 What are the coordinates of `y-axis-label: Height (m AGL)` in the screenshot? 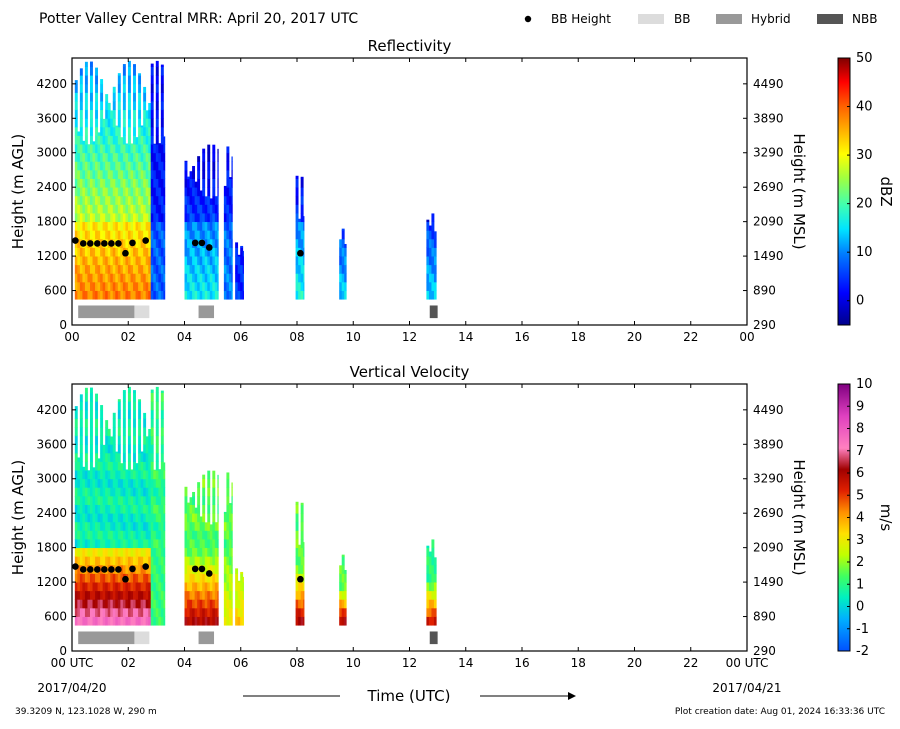 It's located at (18, 191).